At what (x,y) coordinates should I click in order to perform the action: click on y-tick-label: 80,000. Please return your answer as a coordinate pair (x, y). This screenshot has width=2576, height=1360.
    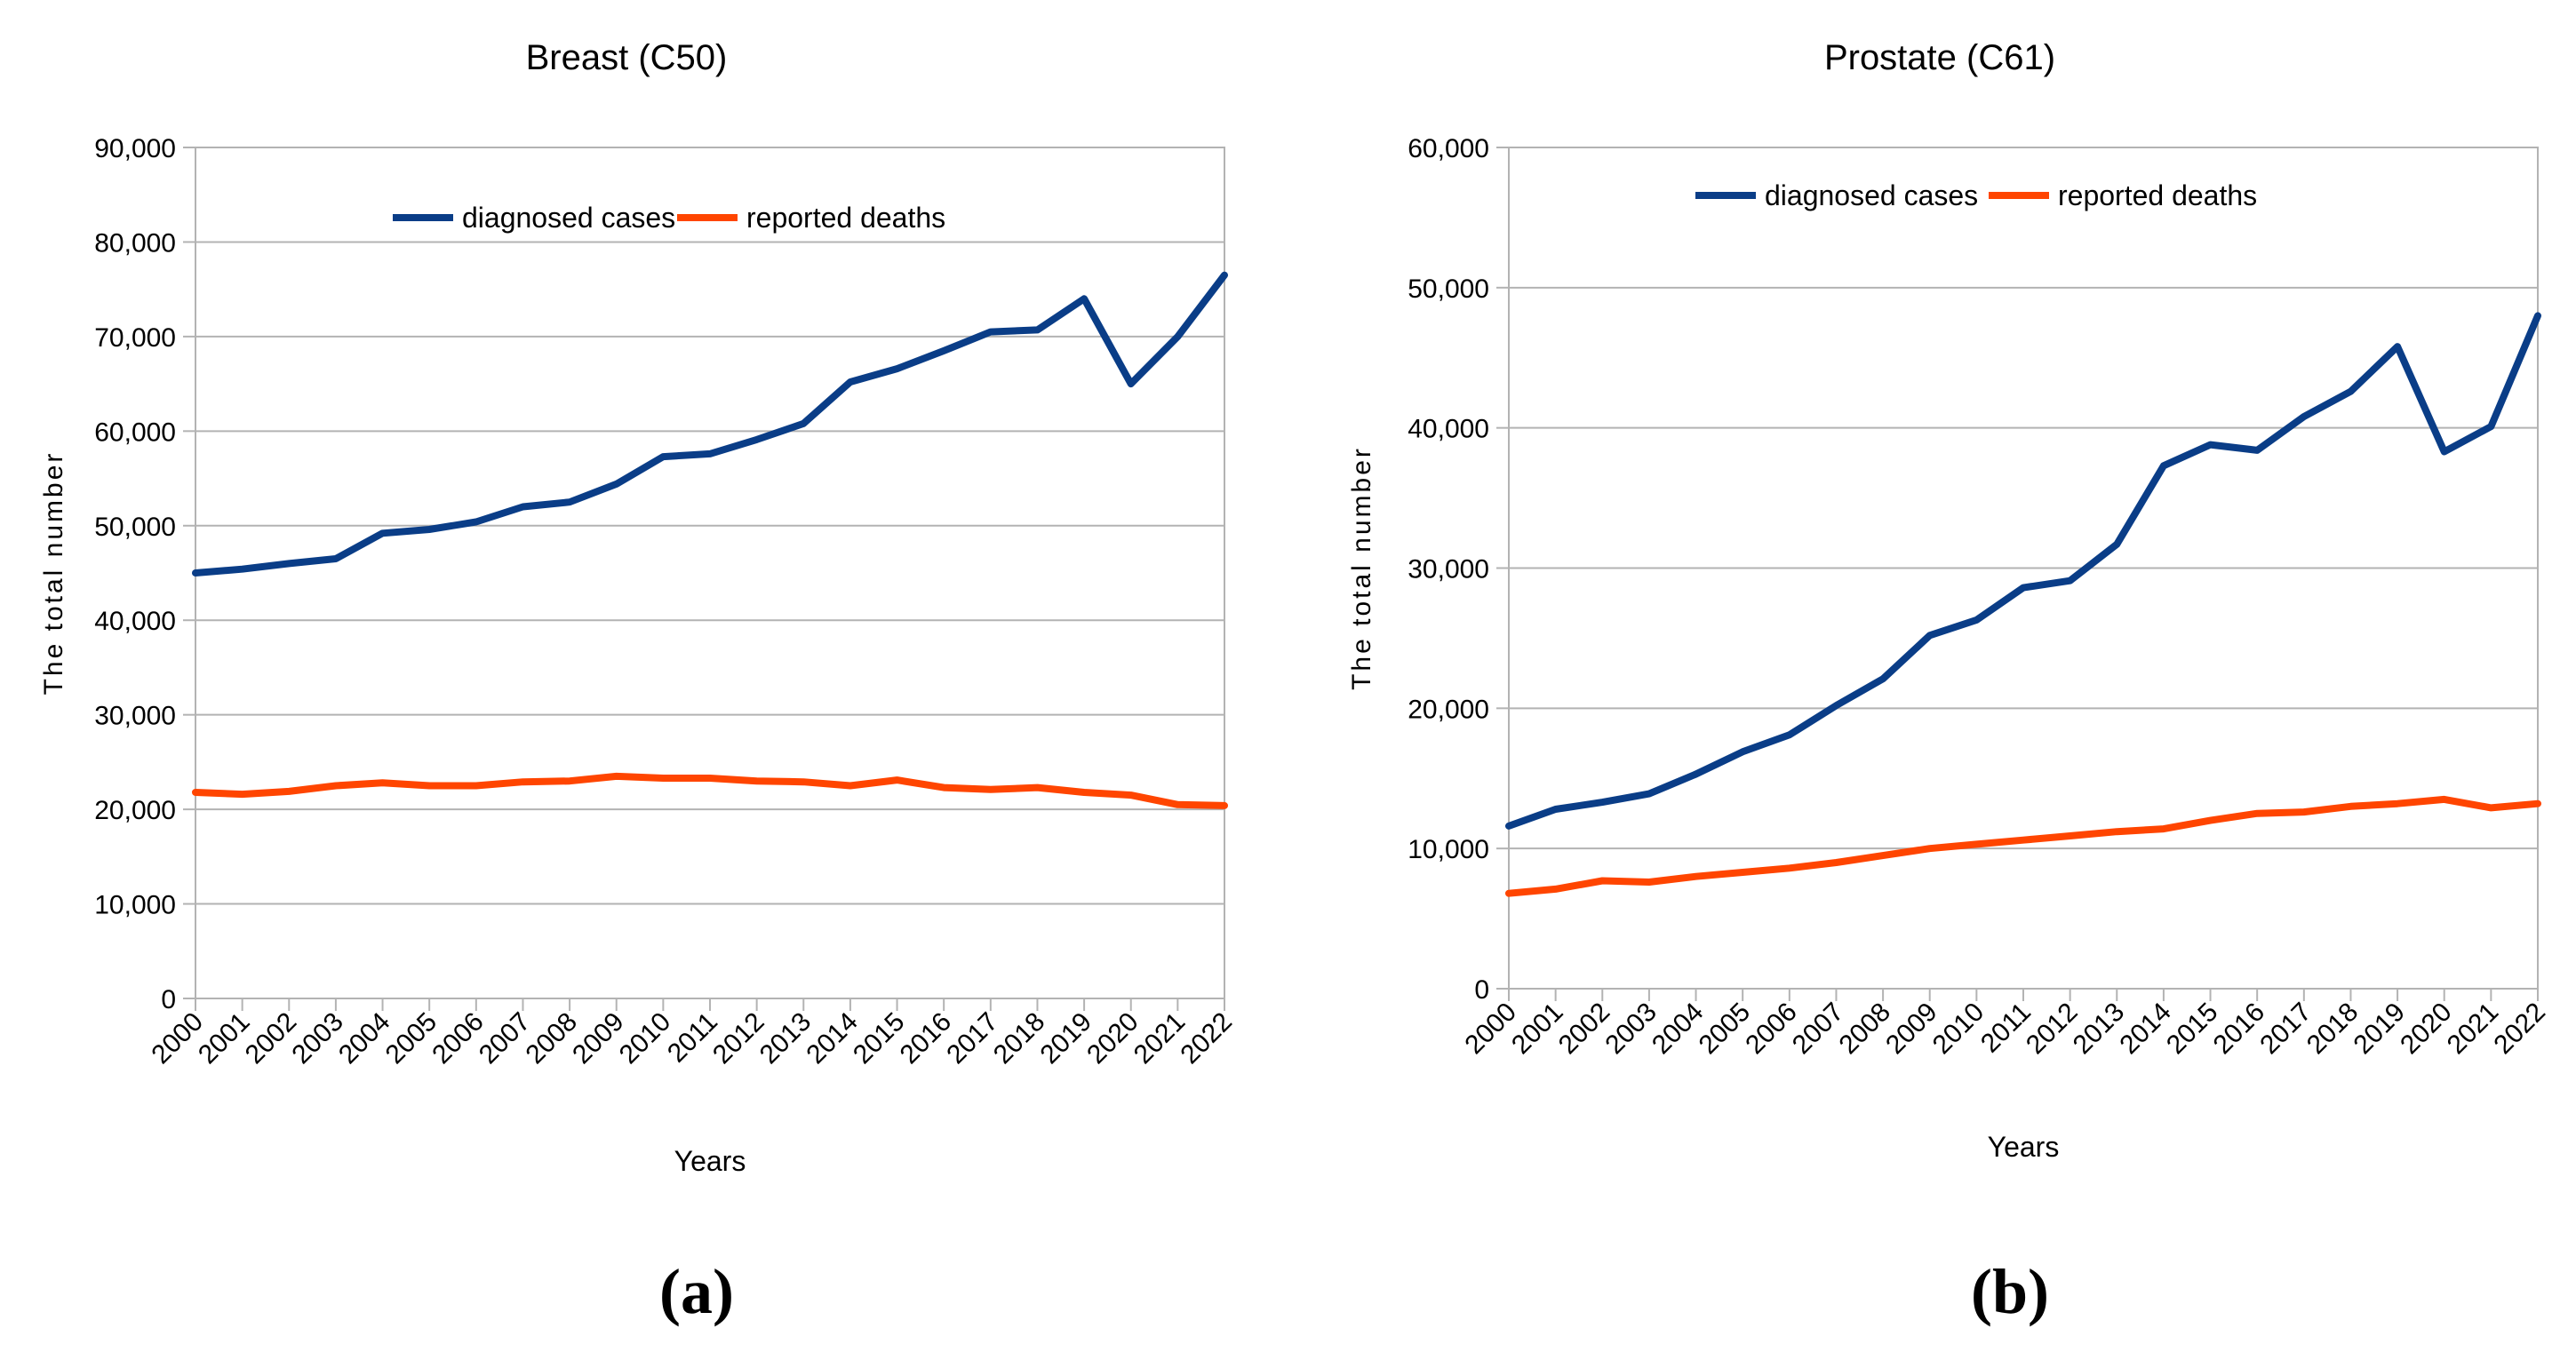
    Looking at the image, I should click on (135, 243).